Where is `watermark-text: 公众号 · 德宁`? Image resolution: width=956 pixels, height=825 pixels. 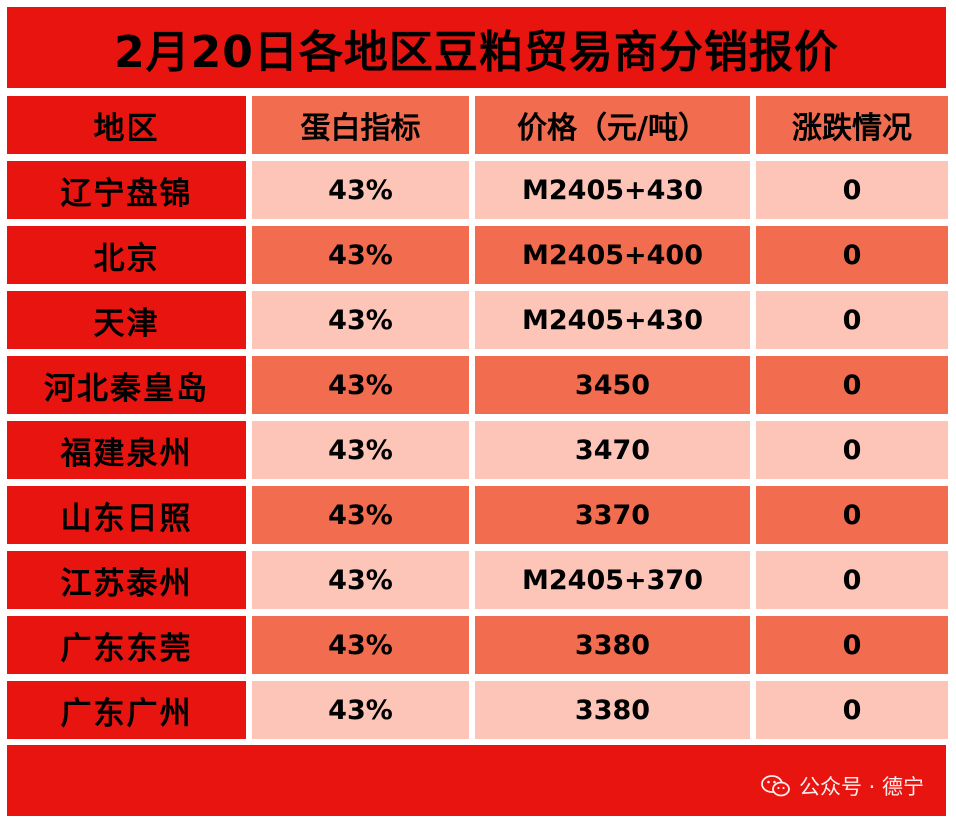
watermark-text: 公众号 · 德宁 is located at coordinates (861, 787).